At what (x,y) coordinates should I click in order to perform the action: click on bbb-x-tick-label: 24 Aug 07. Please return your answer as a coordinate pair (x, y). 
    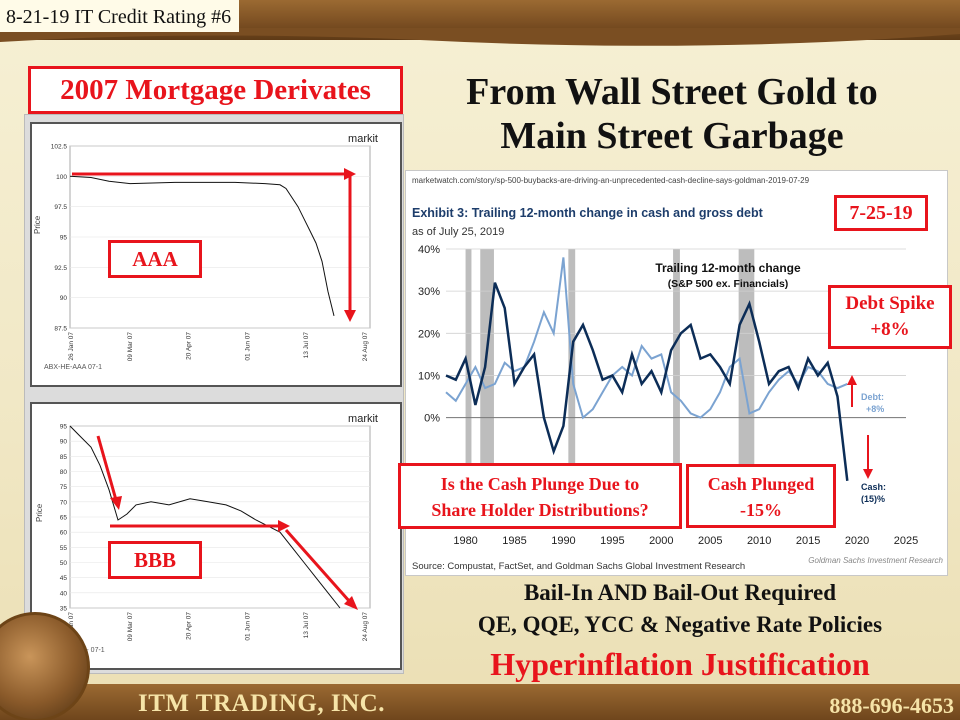
    Looking at the image, I should click on (365, 627).